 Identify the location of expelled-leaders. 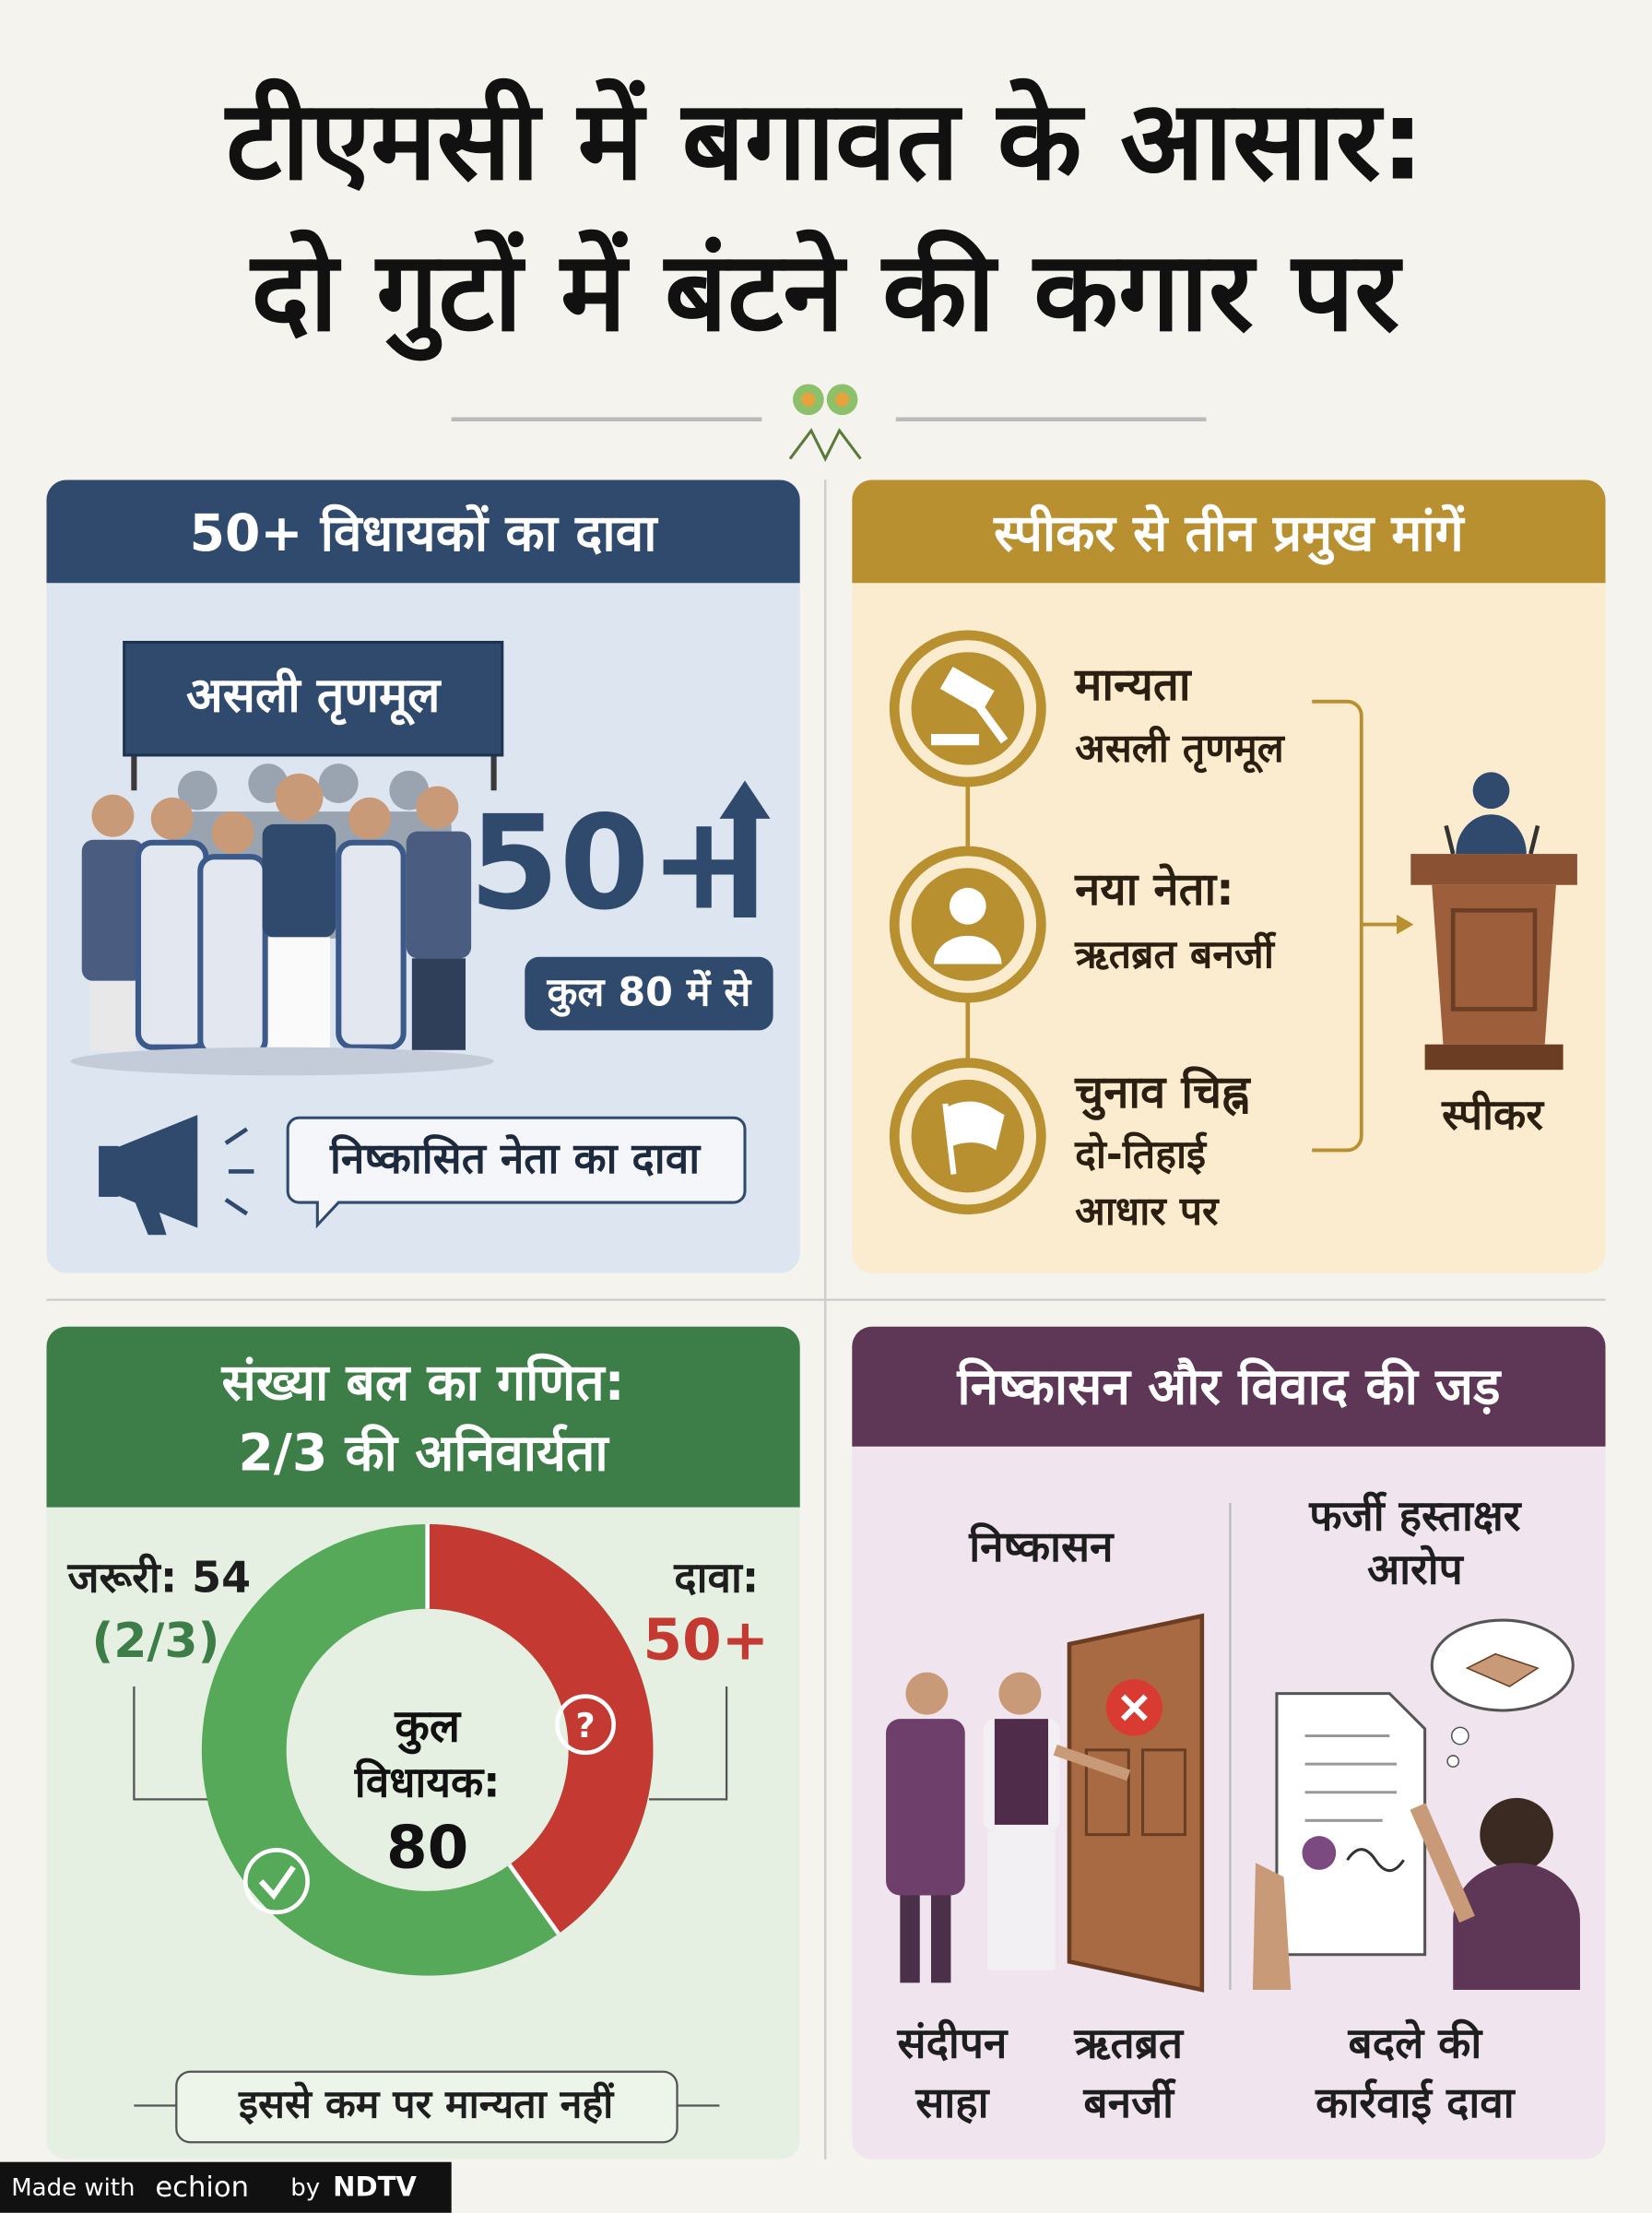
(1009, 1827).